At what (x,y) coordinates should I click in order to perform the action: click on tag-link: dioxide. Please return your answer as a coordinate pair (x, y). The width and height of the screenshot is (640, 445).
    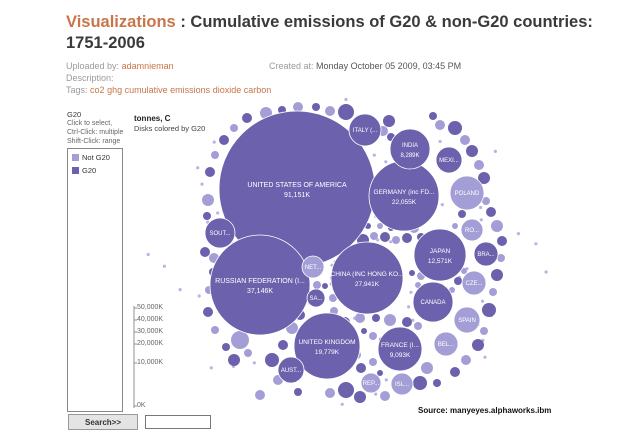
    Looking at the image, I should click on (227, 90).